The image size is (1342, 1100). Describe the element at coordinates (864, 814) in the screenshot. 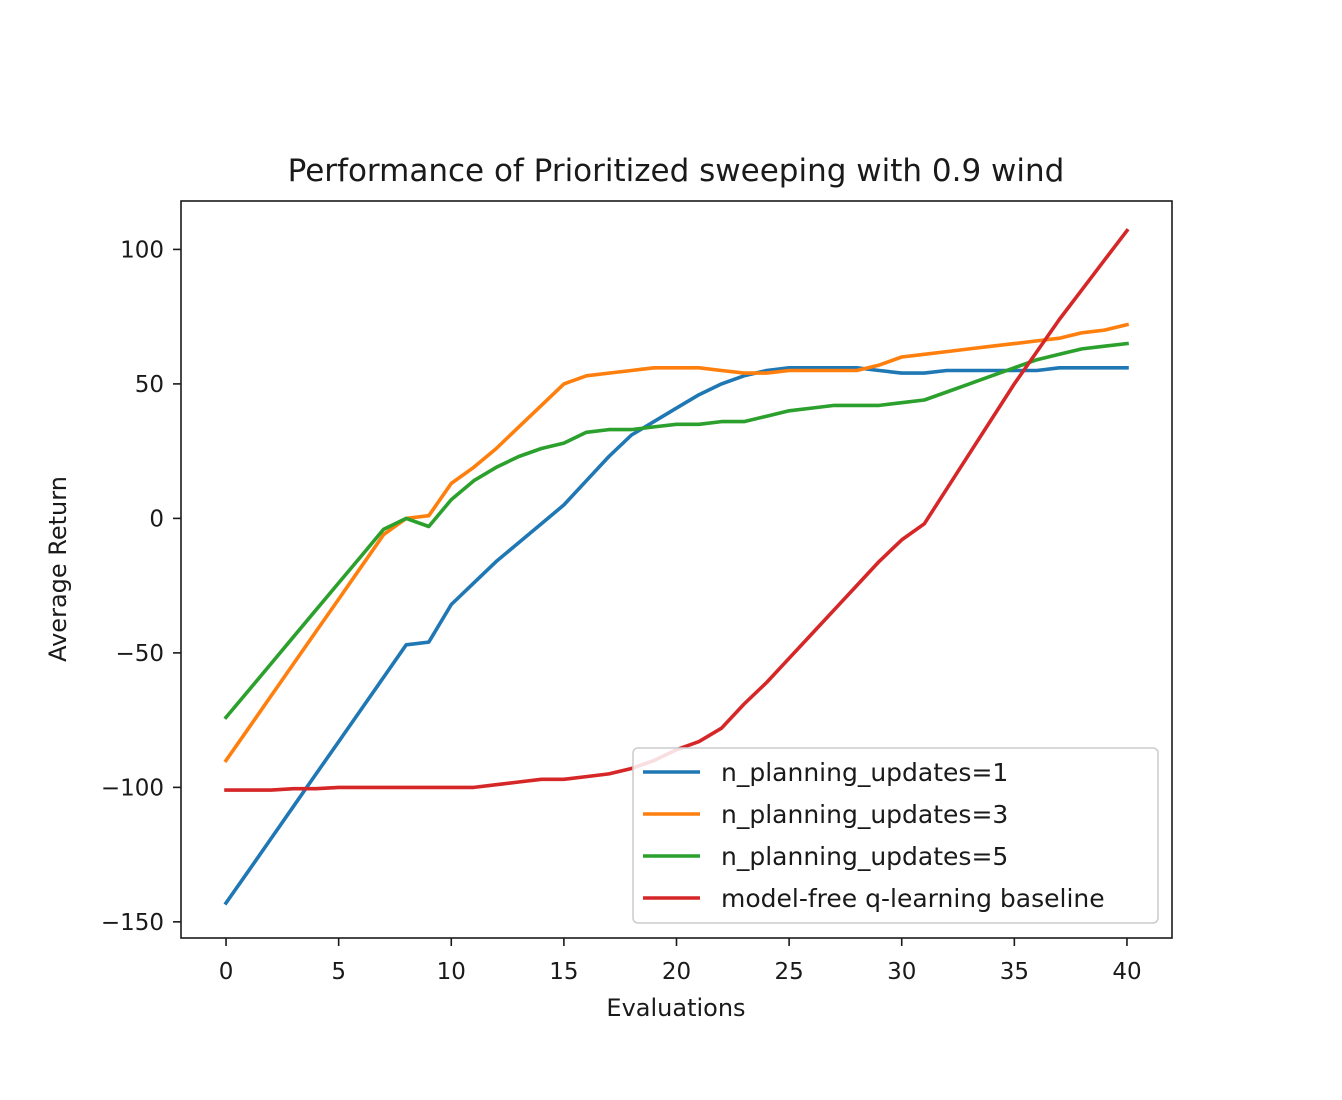

I see `legend-label-2: n_planning_updates=3` at that location.